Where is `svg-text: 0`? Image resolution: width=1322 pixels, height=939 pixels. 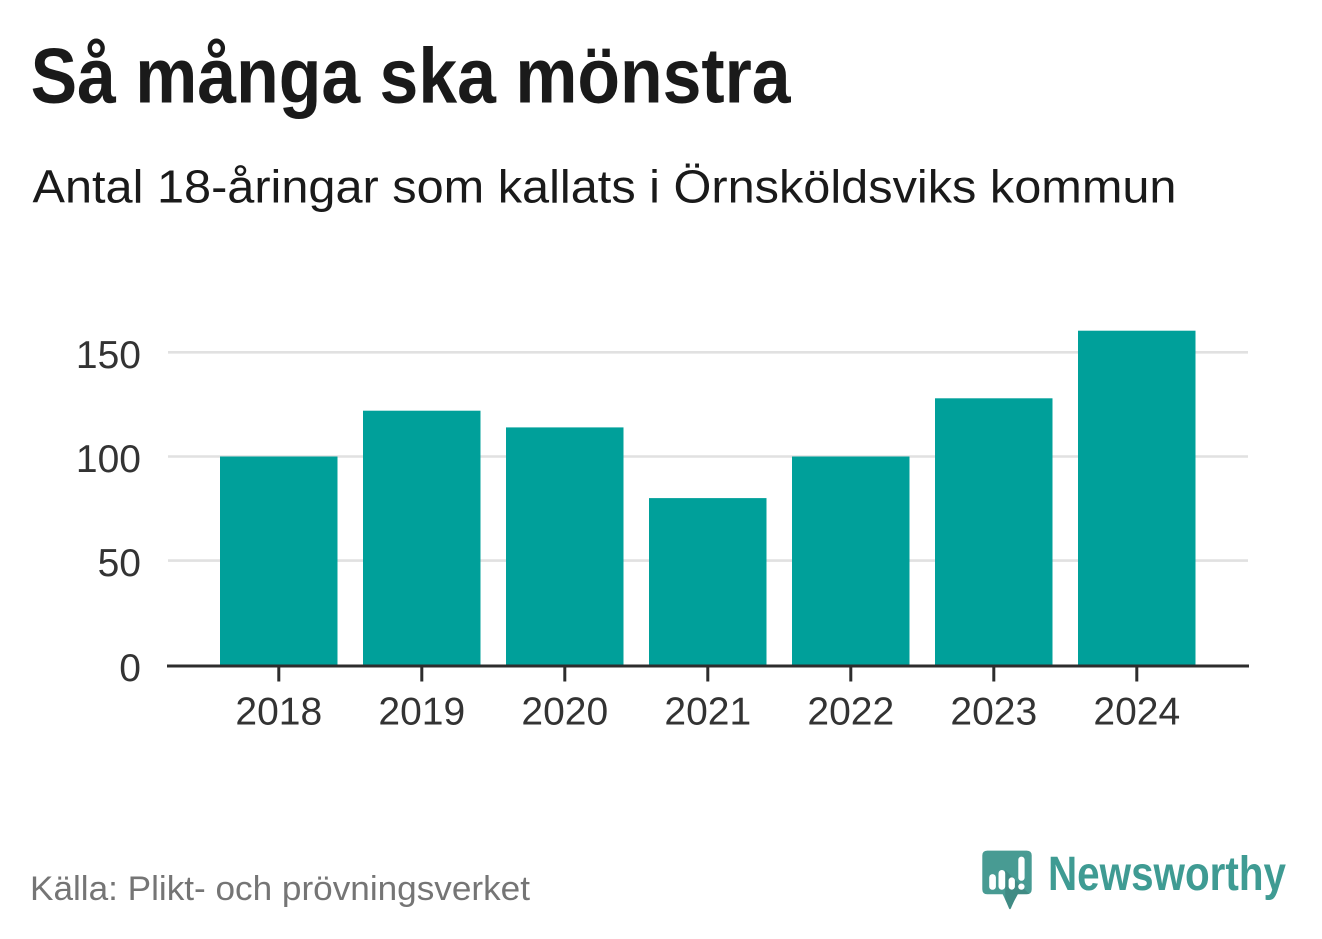 svg-text: 0 is located at coordinates (130, 668).